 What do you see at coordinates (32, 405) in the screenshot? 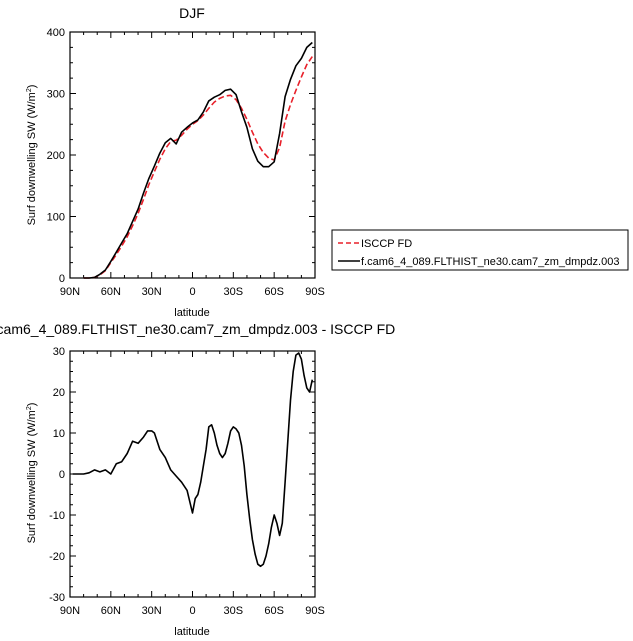
I see `bottom-y-axis-label-close: )` at bounding box center [32, 405].